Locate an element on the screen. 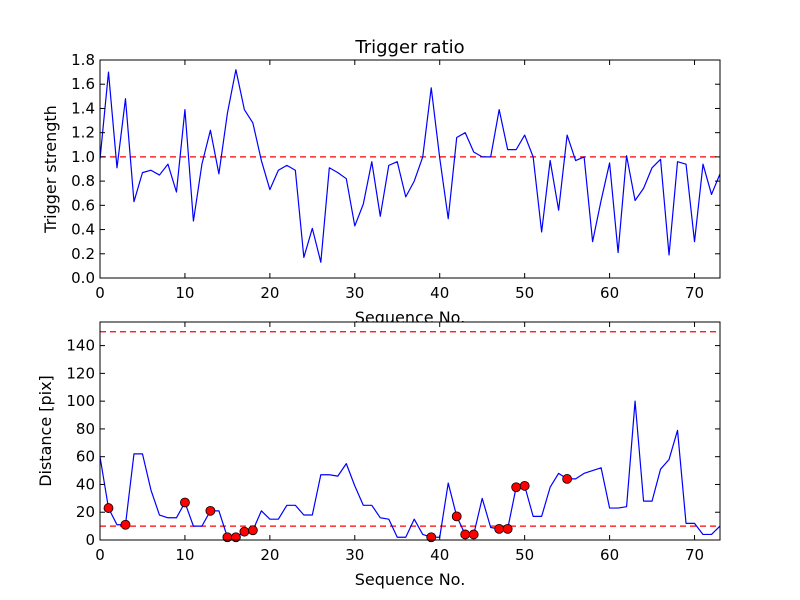 This screenshot has height=600, width=800. distance-ytick-label: 80 is located at coordinates (85, 429).